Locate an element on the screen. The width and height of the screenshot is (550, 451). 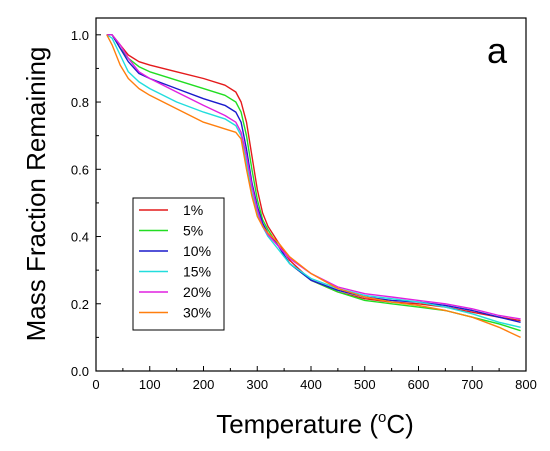
x-tick-label: 800 is located at coordinates (526, 384).